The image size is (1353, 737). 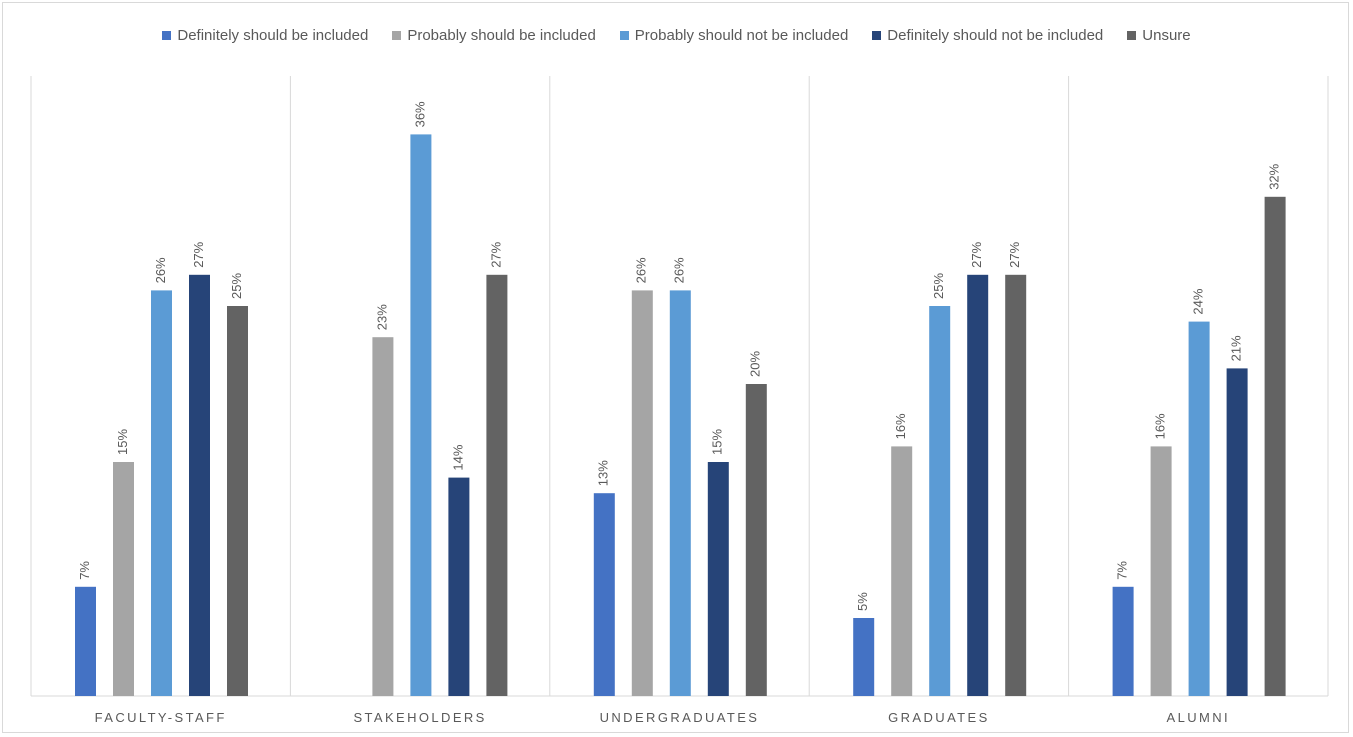 What do you see at coordinates (741, 35) in the screenshot?
I see `legend-label: Probably should not be included` at bounding box center [741, 35].